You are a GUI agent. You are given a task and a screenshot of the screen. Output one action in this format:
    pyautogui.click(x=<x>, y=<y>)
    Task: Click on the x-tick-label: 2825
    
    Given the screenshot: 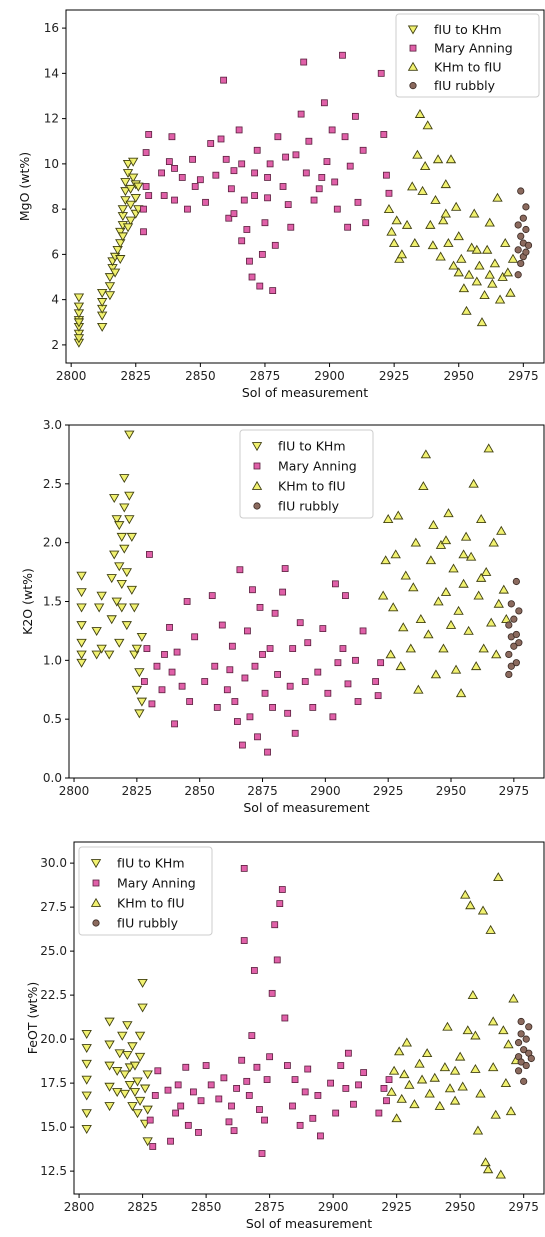 What is the action you would take?
    pyautogui.click(x=142, y=1207)
    